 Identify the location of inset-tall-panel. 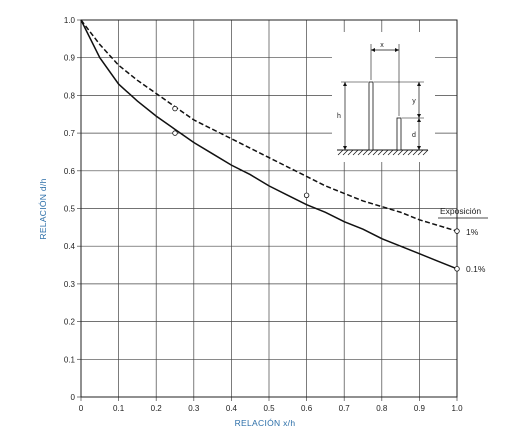
(371, 116).